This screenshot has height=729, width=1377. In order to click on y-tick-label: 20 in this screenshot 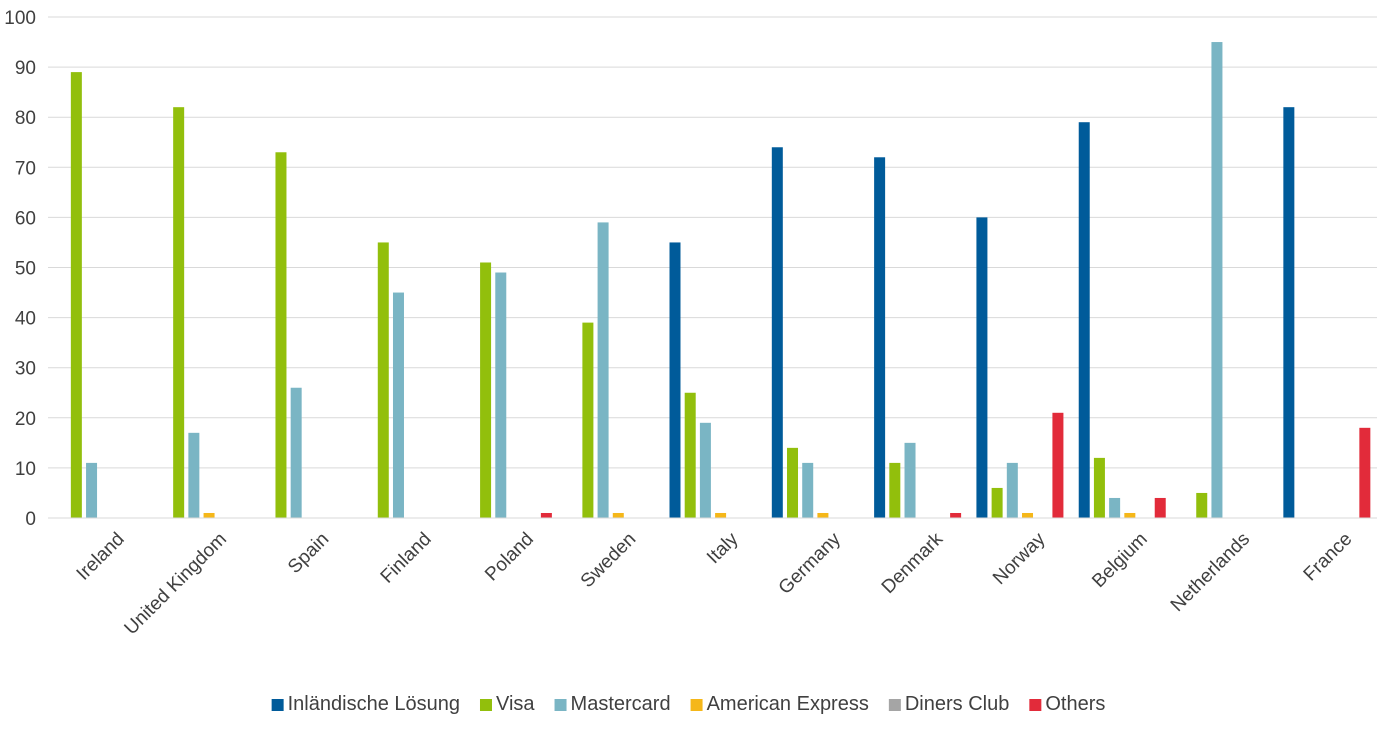, I will do `click(25, 419)`.